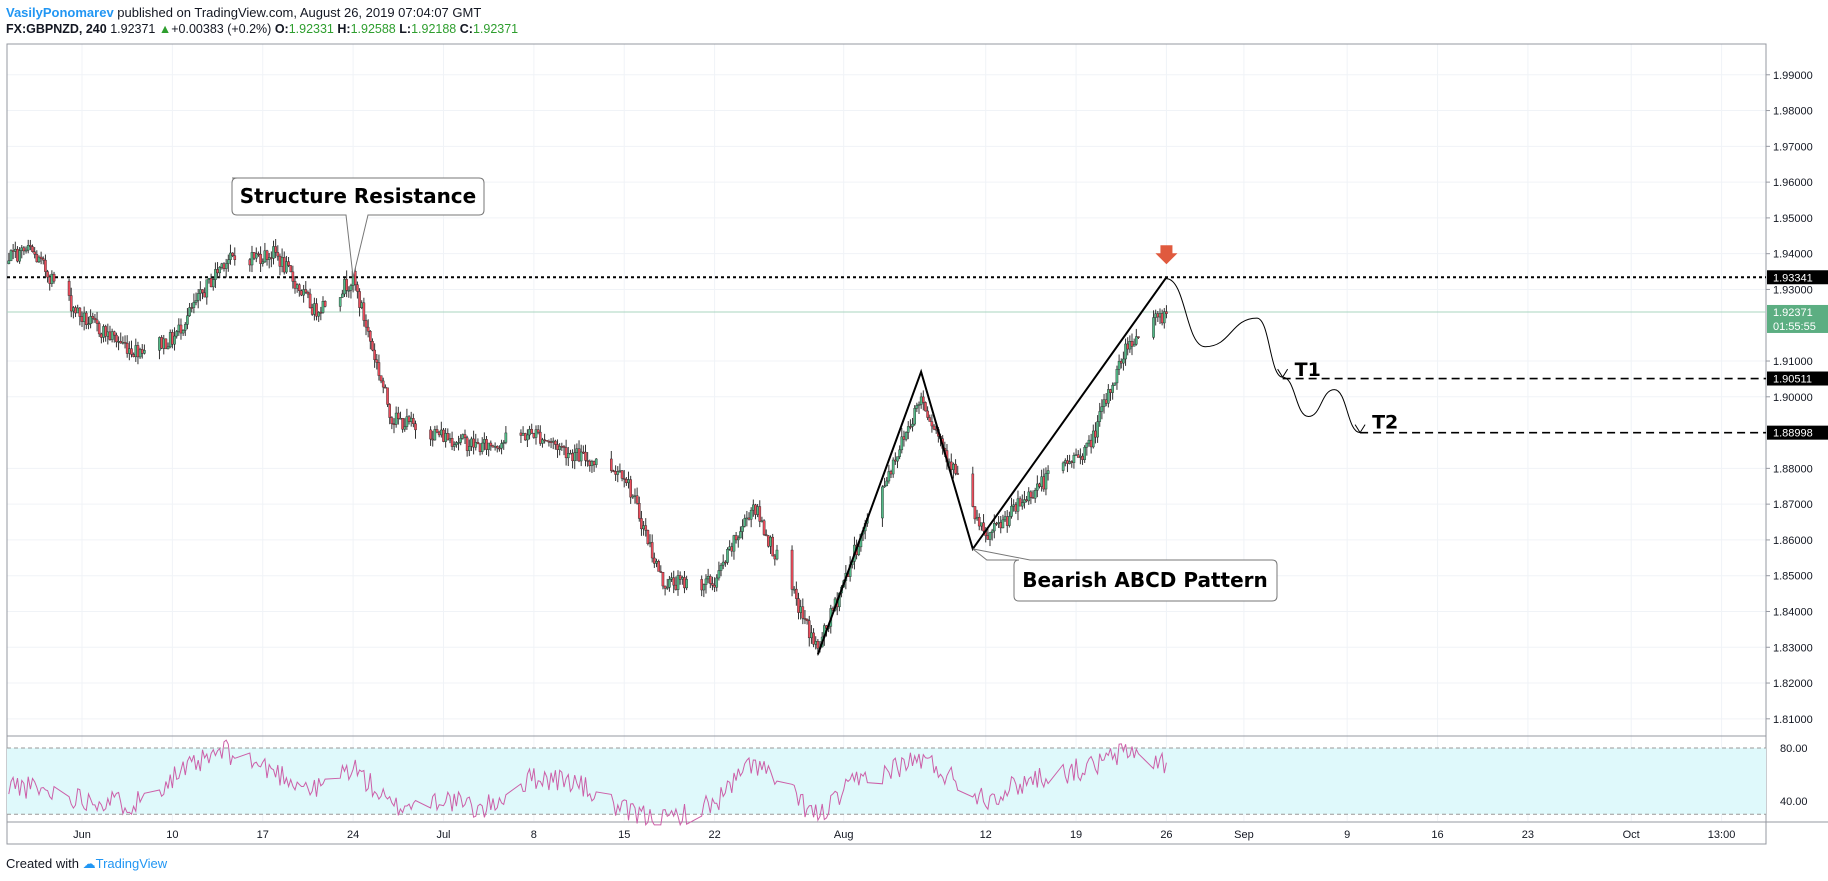 The image size is (1828, 881). What do you see at coordinates (1793, 147) in the screenshot?
I see `price-tick-label: 1.97000` at bounding box center [1793, 147].